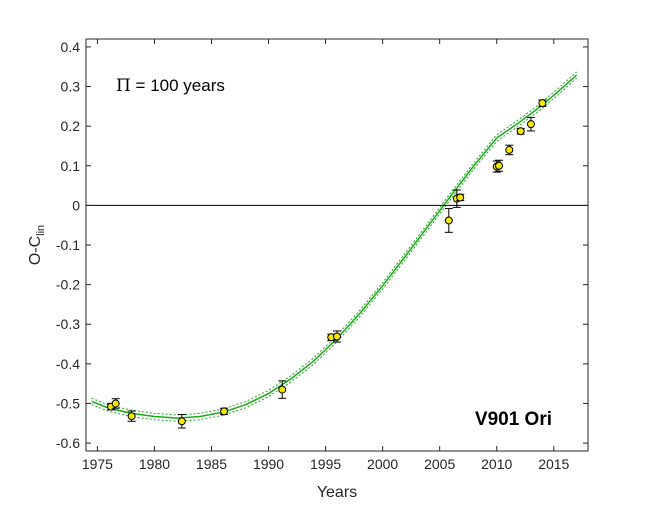  What do you see at coordinates (154, 464) in the screenshot?
I see `x-tick-label: 1980` at bounding box center [154, 464].